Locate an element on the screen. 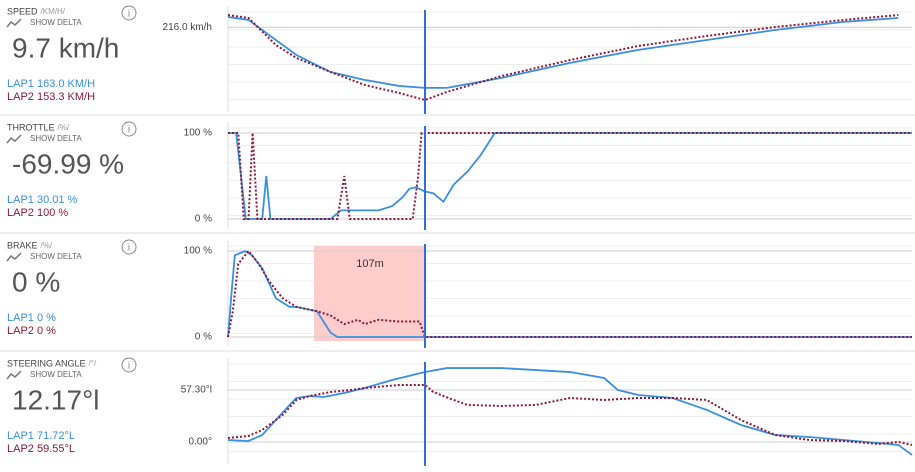 This screenshot has height=472, width=915. lap1-value: LAP1 71.72°L is located at coordinates (41, 436).